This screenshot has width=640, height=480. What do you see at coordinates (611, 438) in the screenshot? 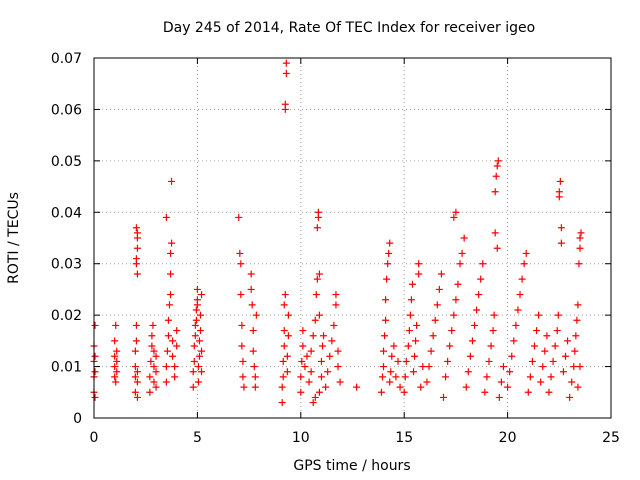
I see `x-tick-label: 25` at bounding box center [611, 438].